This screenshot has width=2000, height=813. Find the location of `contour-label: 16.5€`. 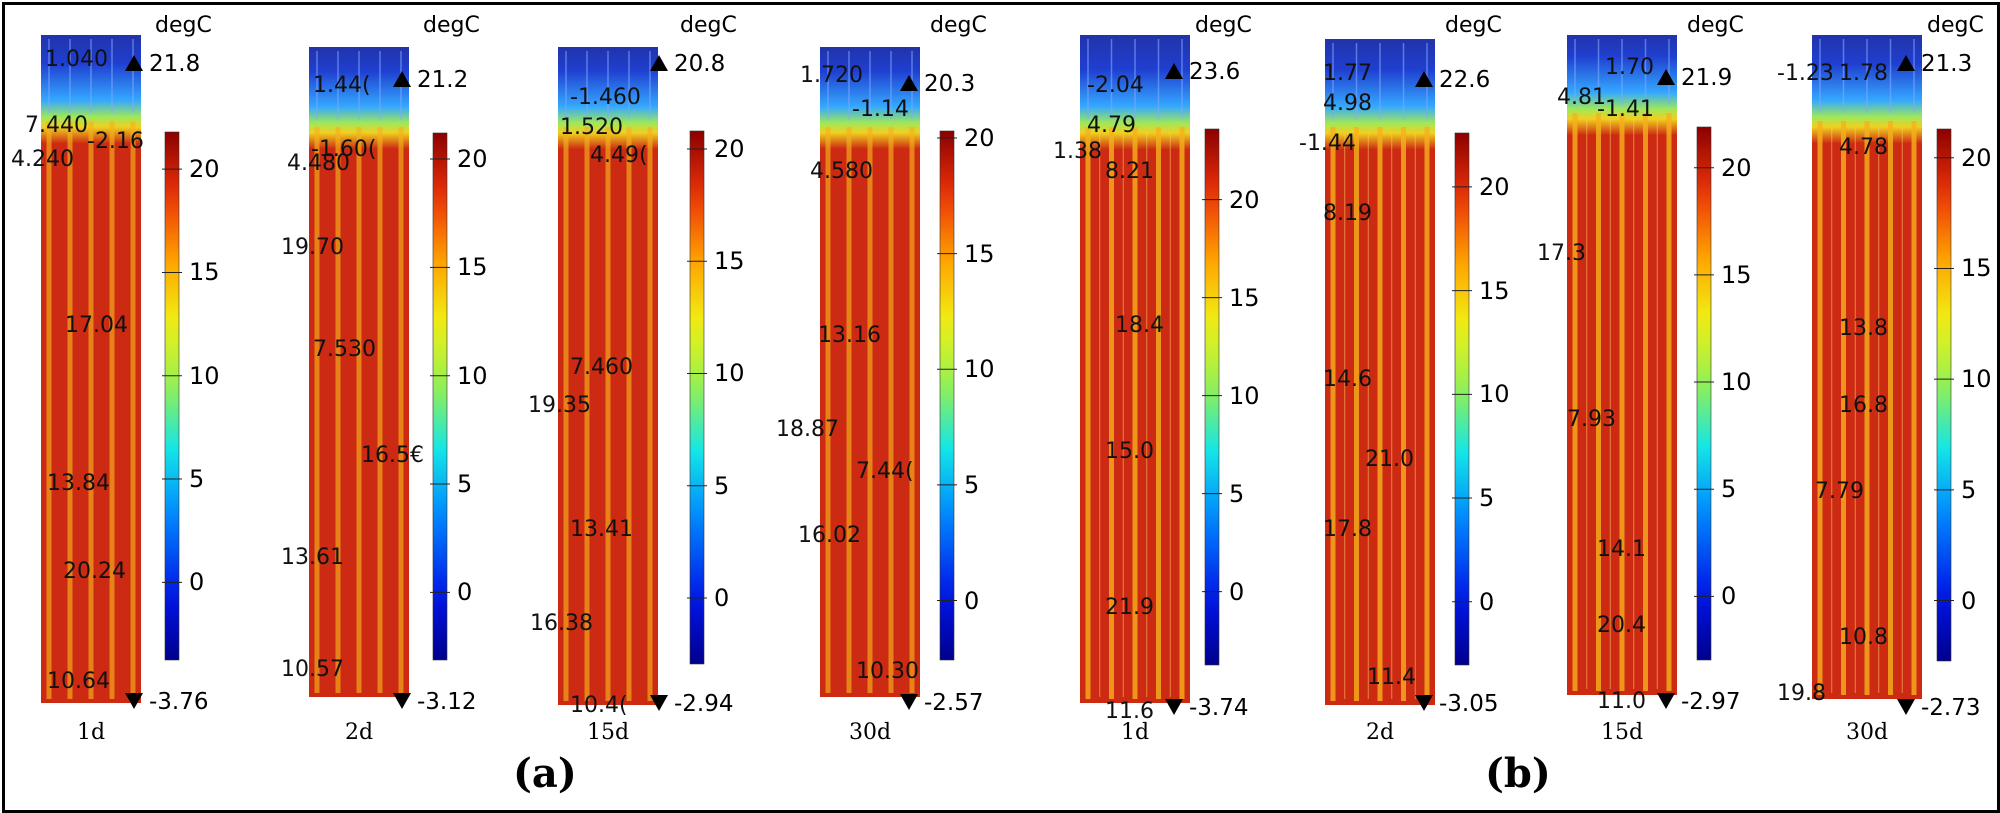

contour-label: 16.5€ is located at coordinates (392, 455).